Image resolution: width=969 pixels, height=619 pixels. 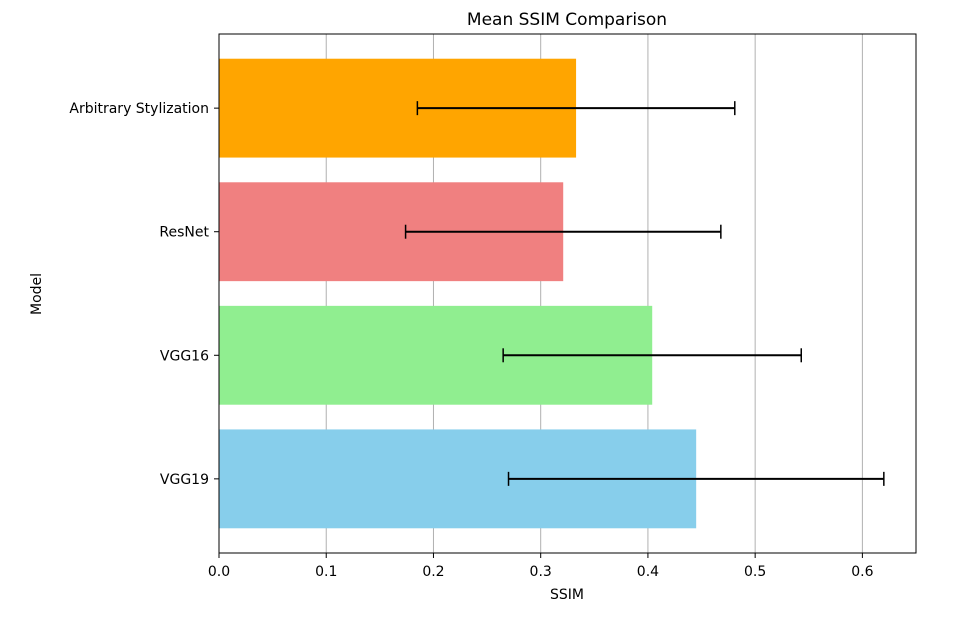 I want to click on chart-title: Mean SSIM Comparison, so click(x=567, y=20).